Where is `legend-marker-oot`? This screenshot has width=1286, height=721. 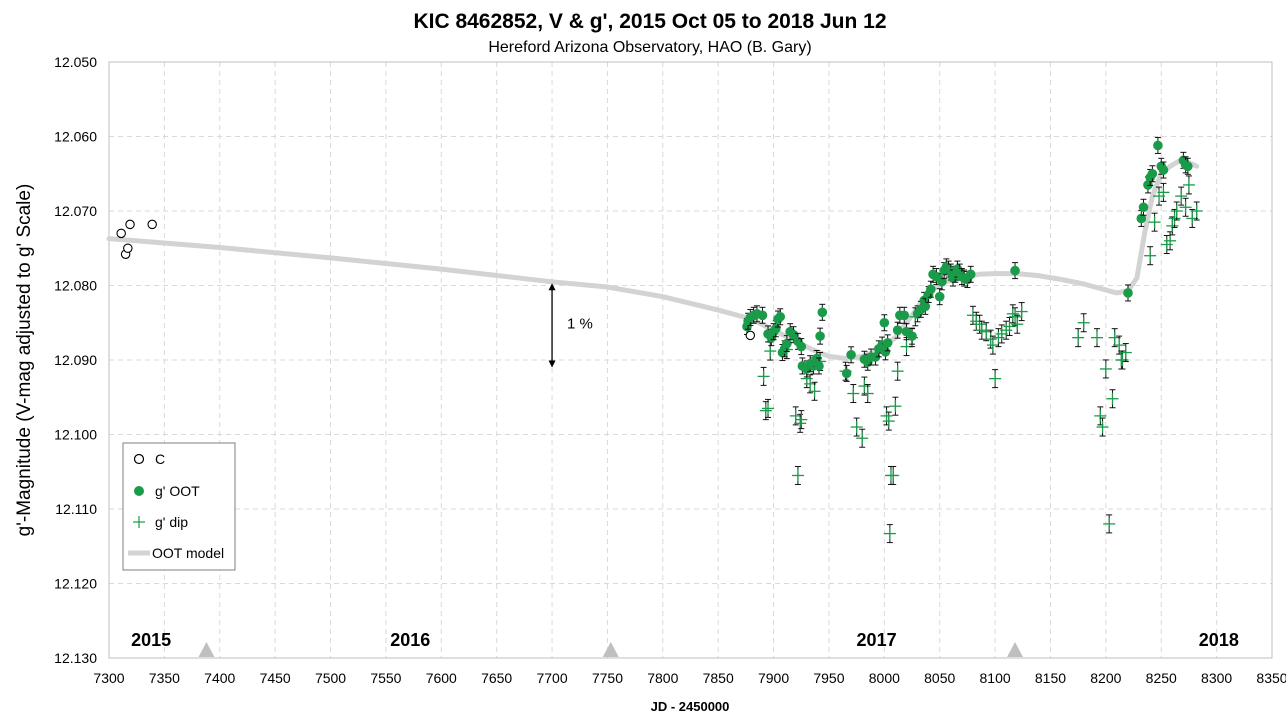
legend-marker-oot is located at coordinates (139, 491).